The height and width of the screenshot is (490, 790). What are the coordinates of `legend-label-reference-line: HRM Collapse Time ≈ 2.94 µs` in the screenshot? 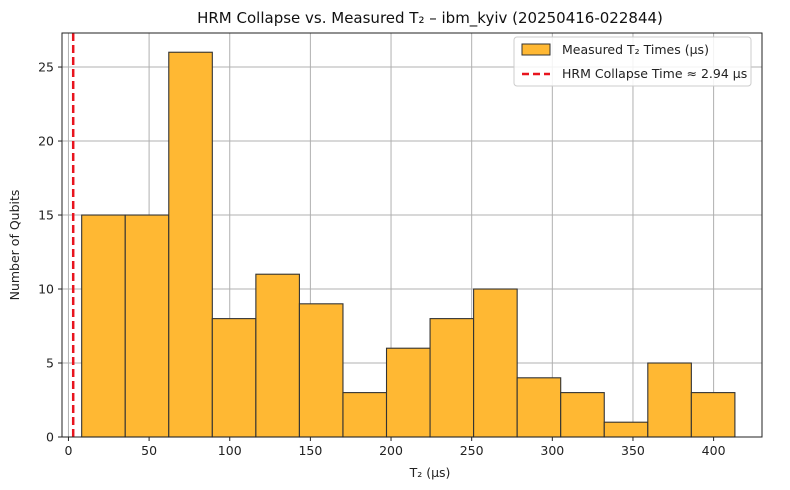 It's located at (654, 73).